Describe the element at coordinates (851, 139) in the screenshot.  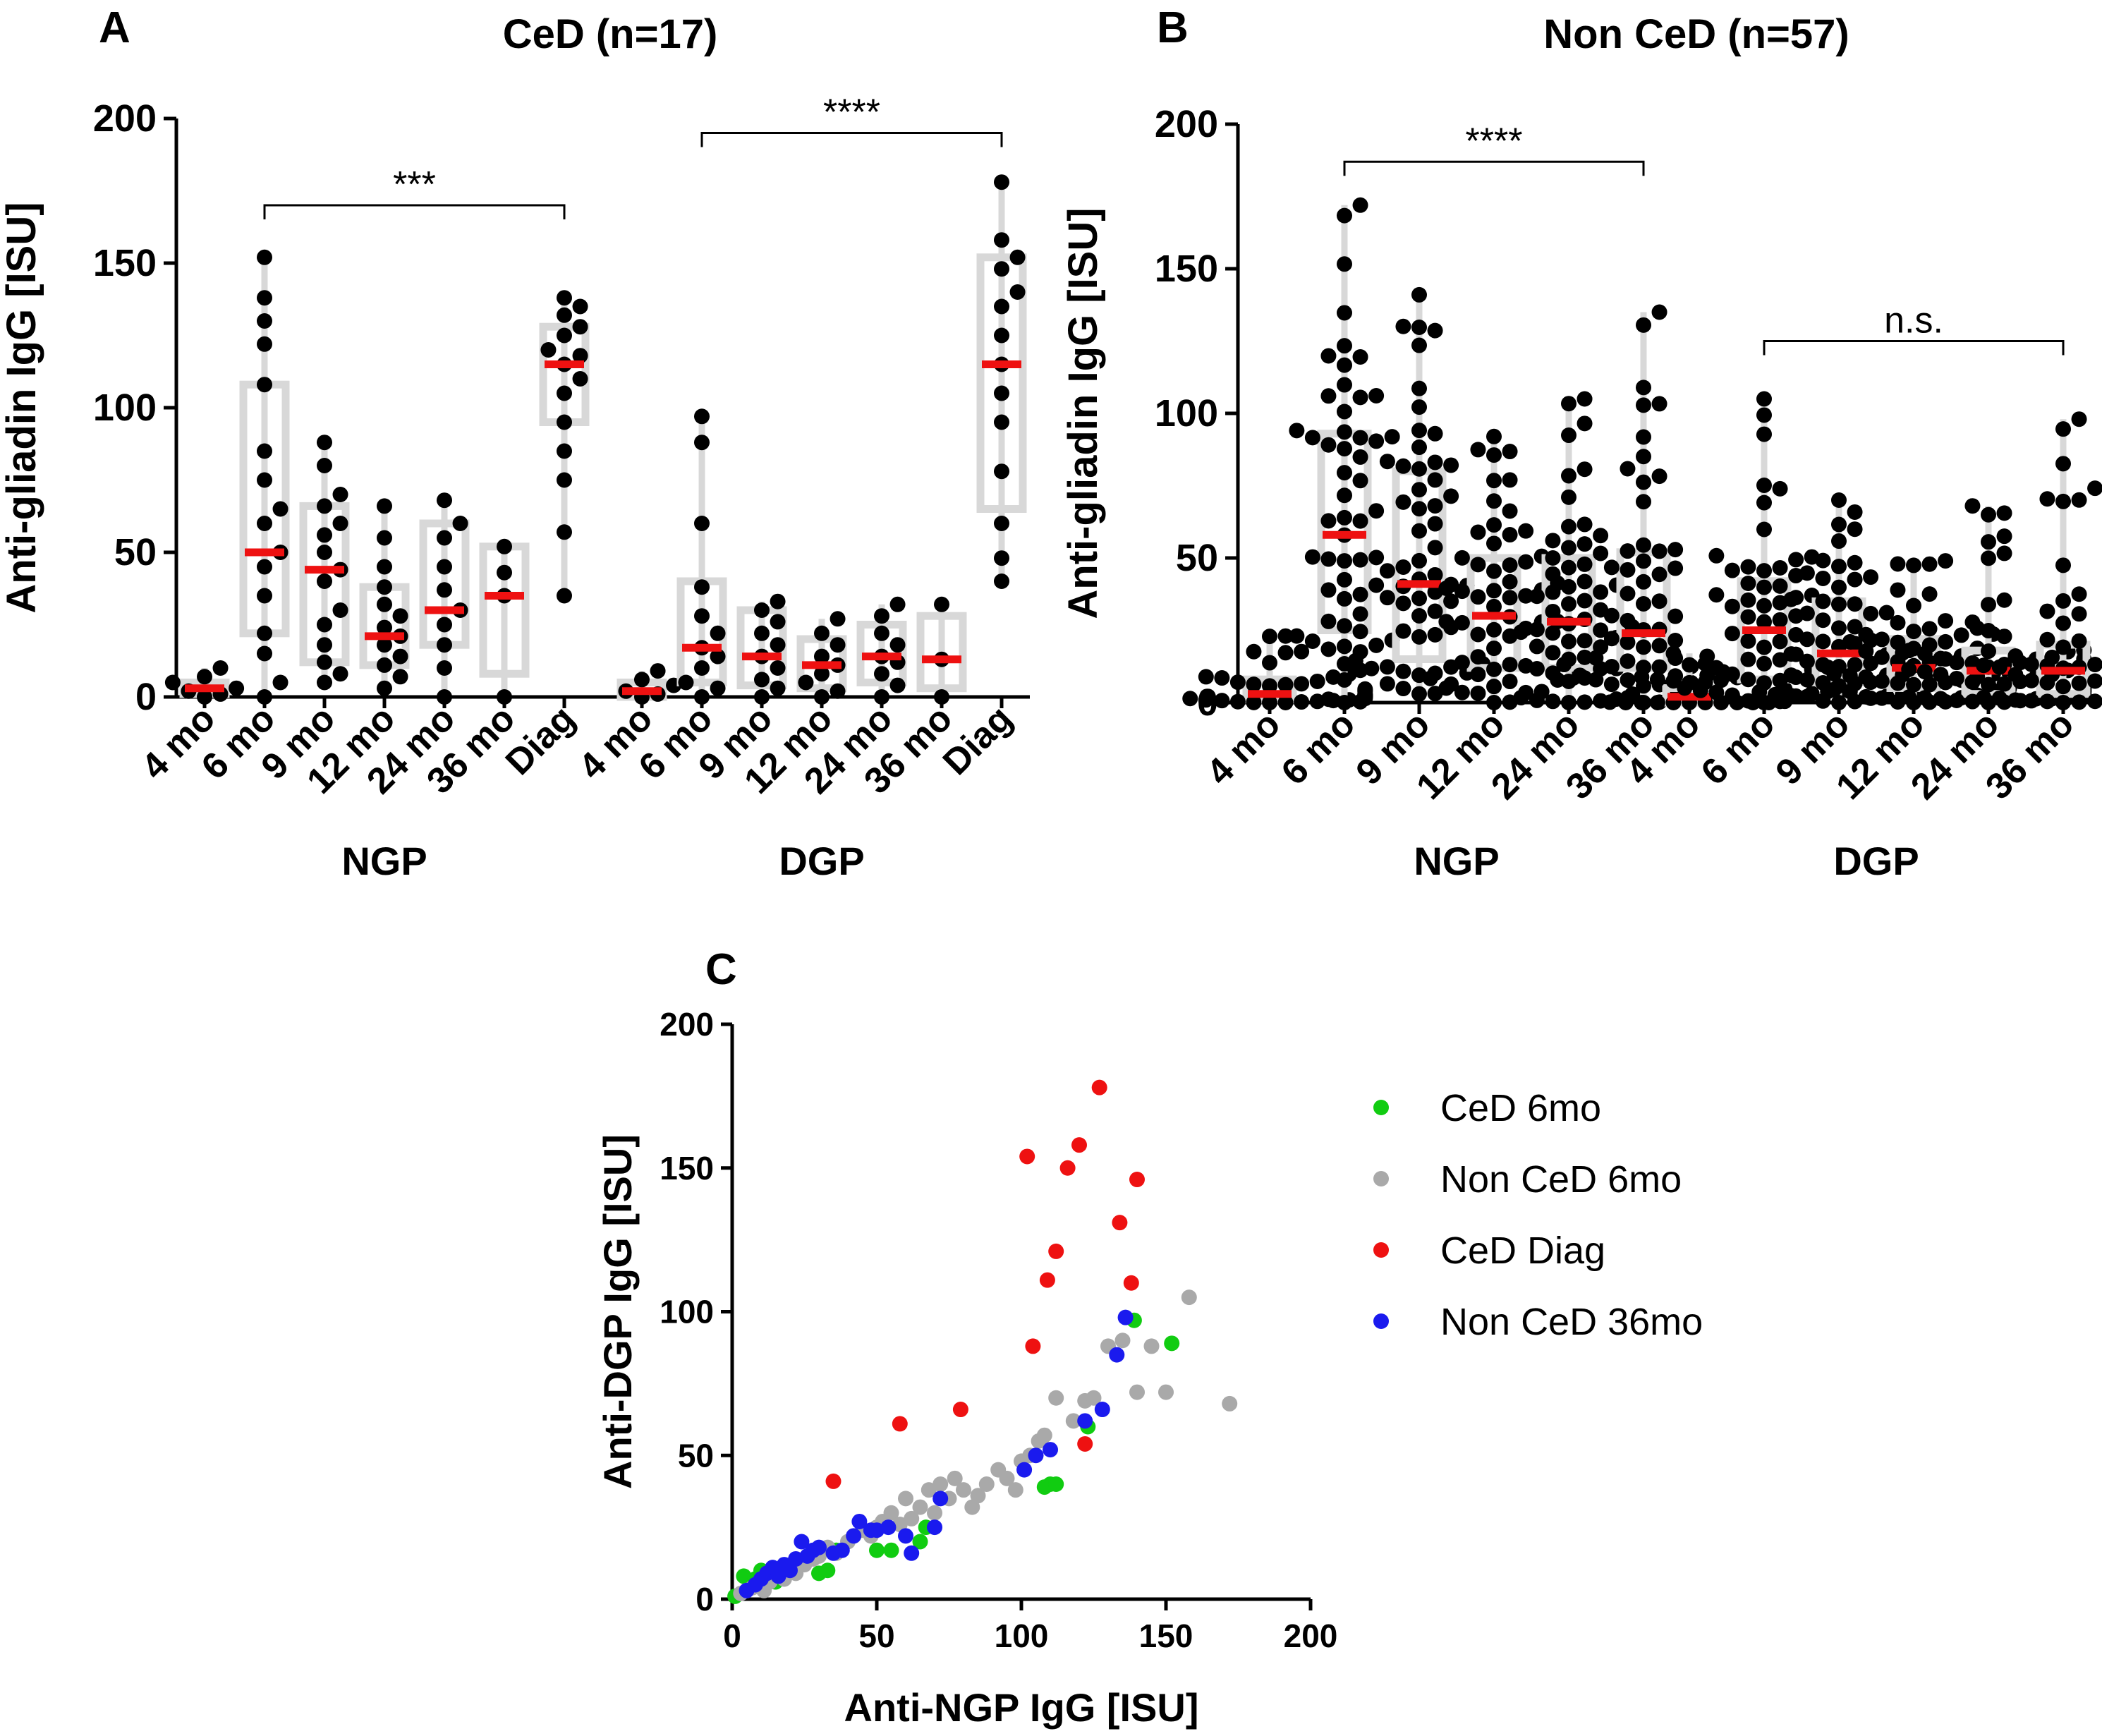
I see `significance-bracket` at that location.